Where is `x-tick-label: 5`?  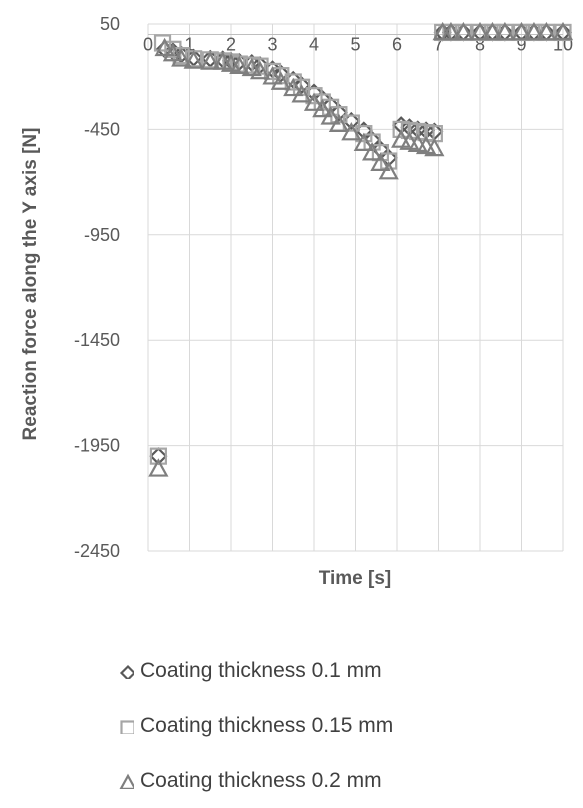 x-tick-label: 5 is located at coordinates (355, 45).